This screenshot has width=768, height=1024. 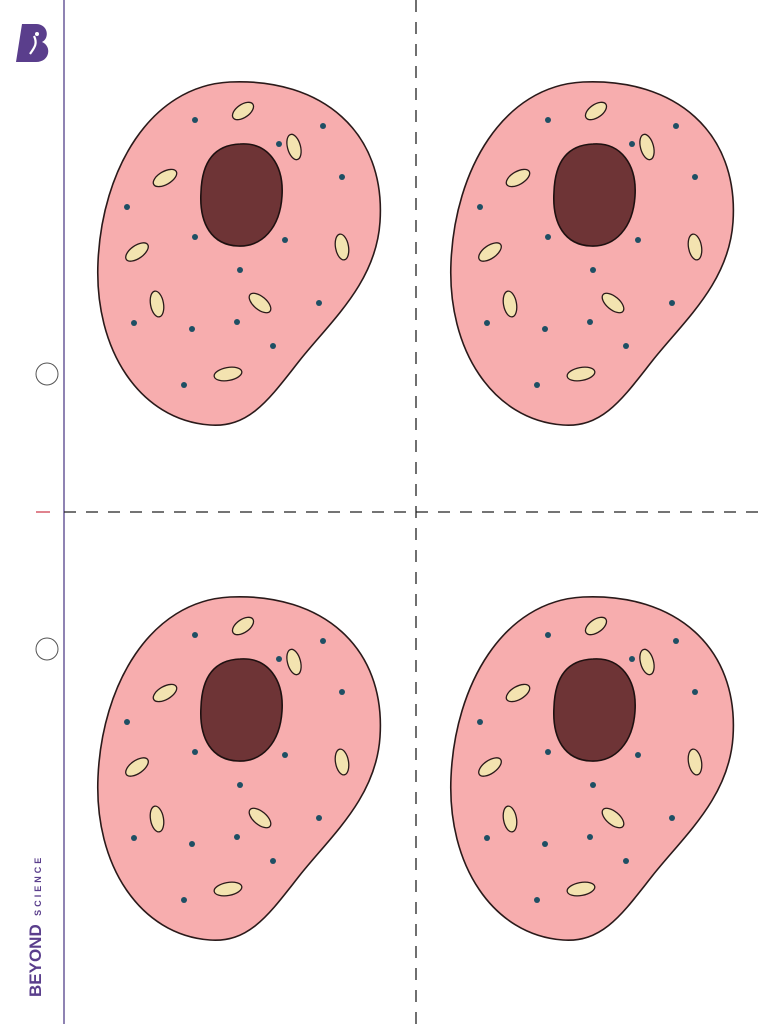 I want to click on logo, so click(x=32, y=43).